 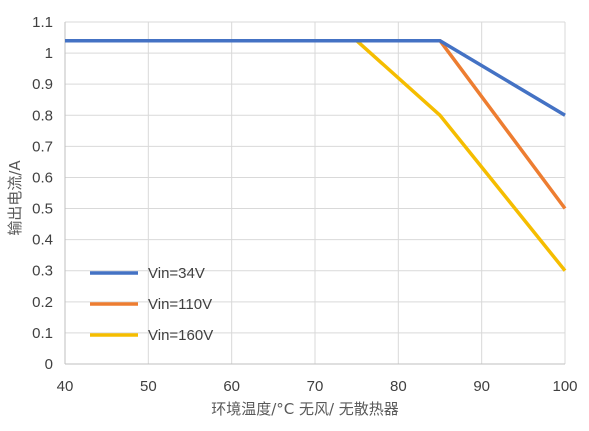 I want to click on y-tick-label: 0.4, so click(x=42, y=240).